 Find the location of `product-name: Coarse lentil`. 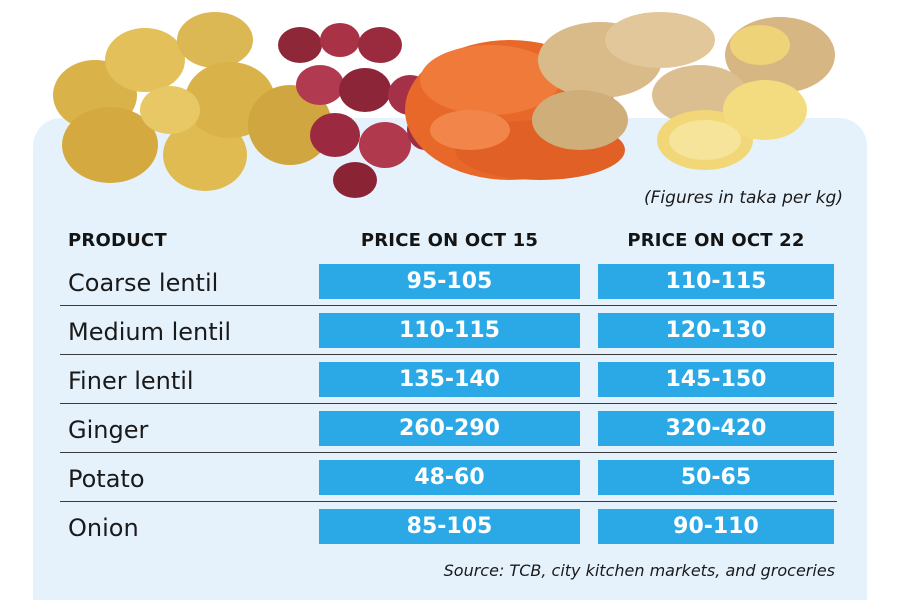

product-name: Coarse lentil is located at coordinates (143, 283).